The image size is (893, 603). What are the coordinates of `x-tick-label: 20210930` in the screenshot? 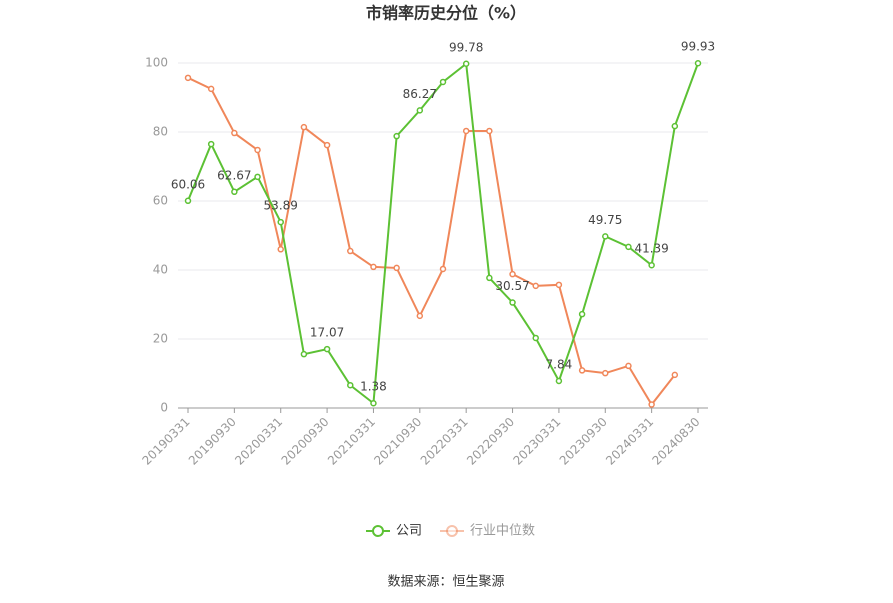 It's located at (397, 441).